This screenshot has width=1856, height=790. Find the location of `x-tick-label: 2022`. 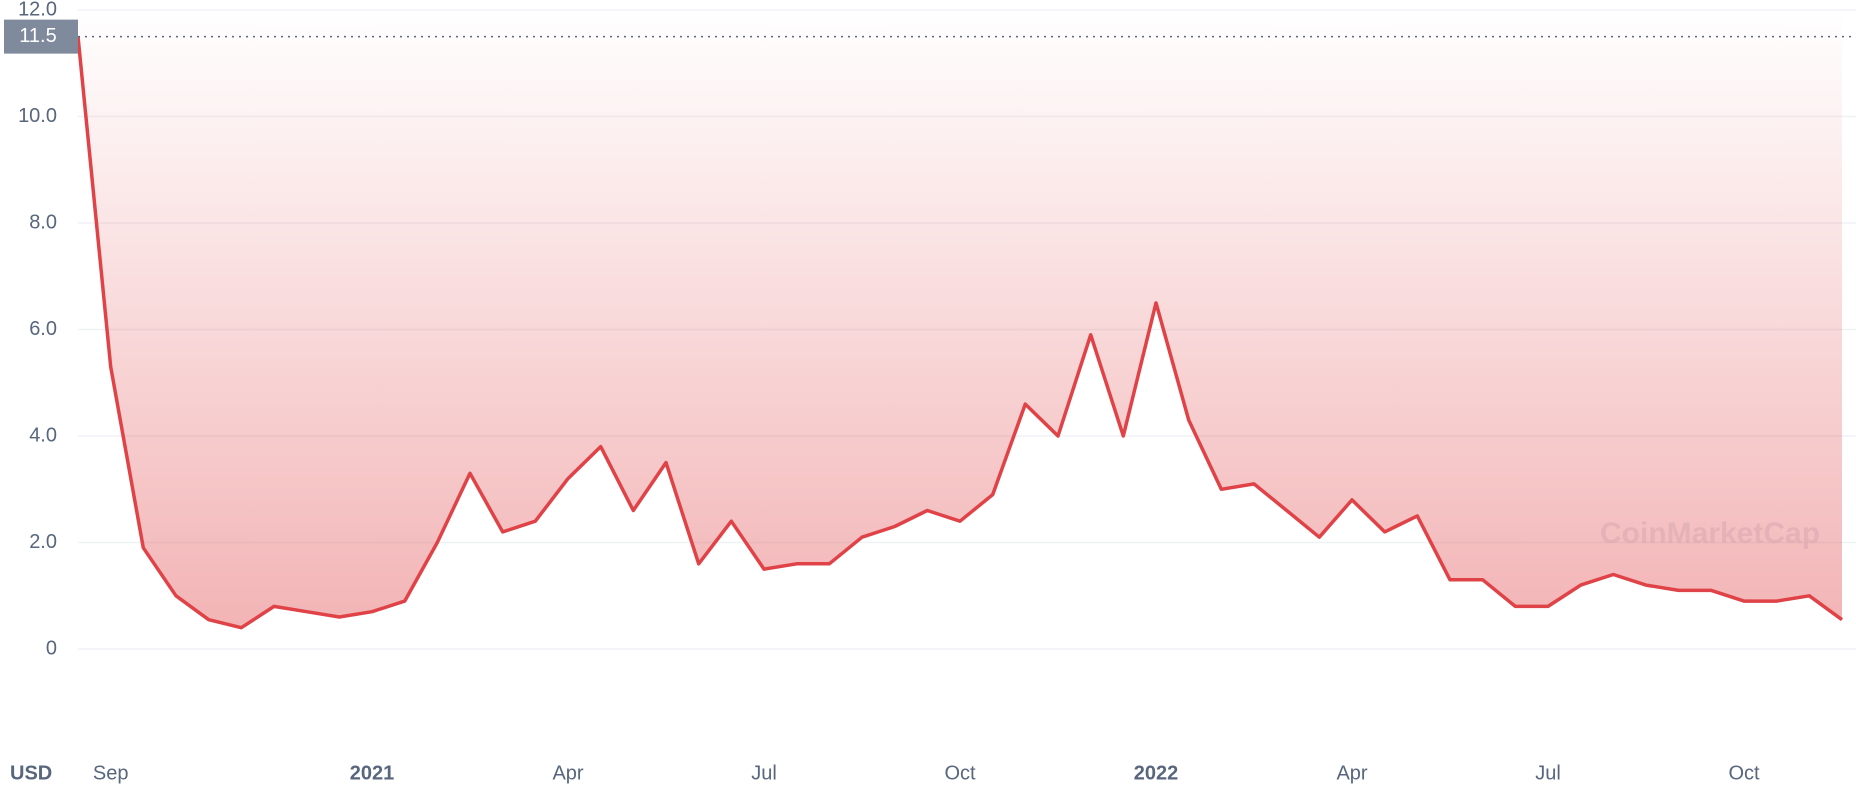

x-tick-label: 2022 is located at coordinates (1156, 773).